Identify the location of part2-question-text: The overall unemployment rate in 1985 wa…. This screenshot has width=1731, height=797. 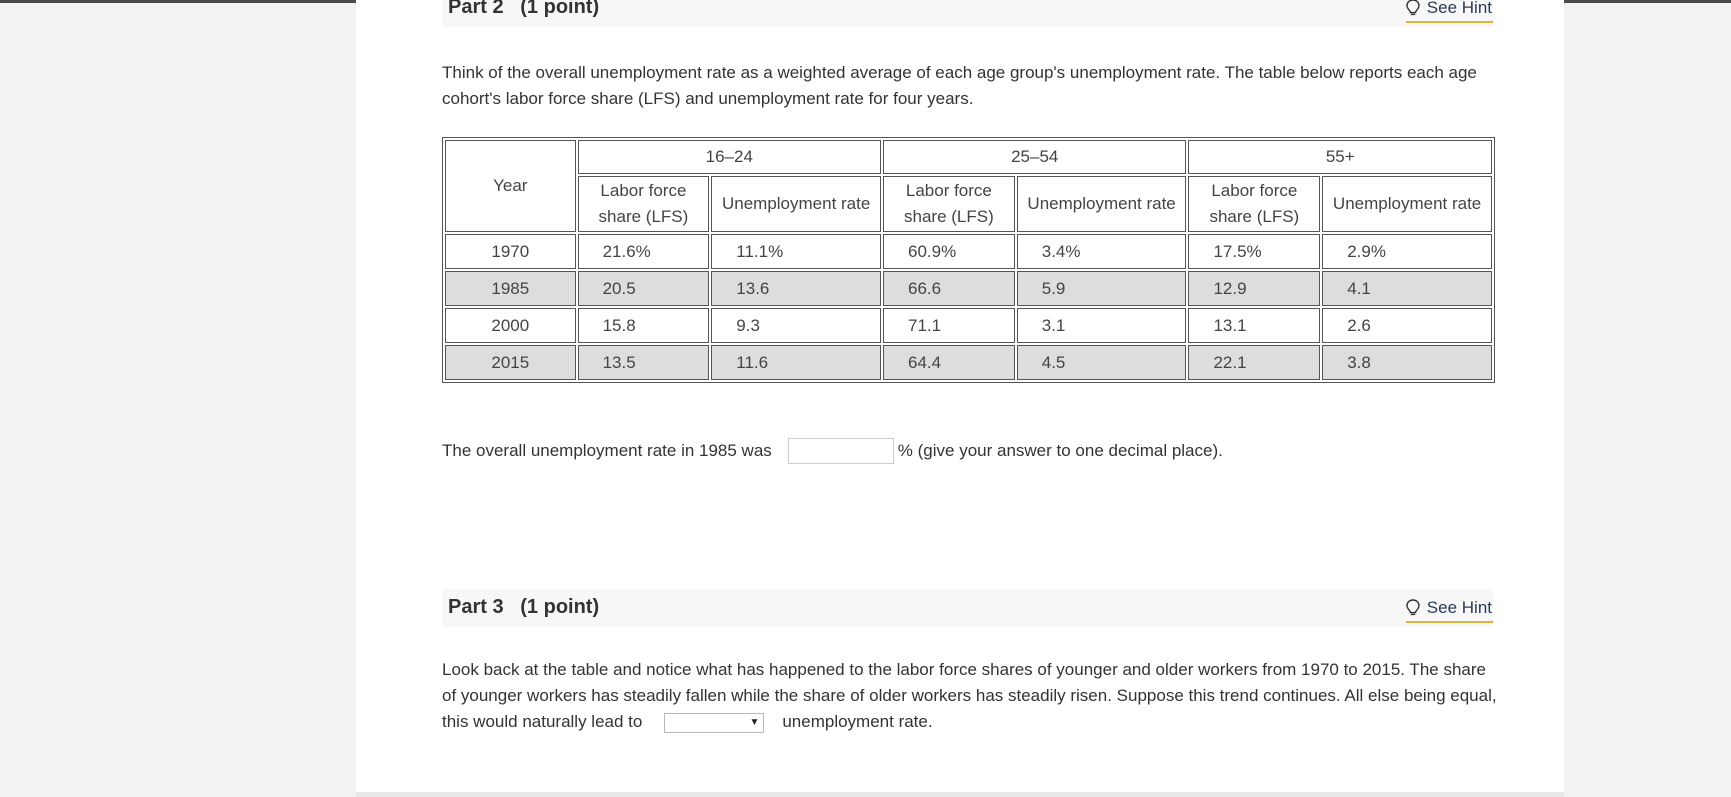
(607, 450).